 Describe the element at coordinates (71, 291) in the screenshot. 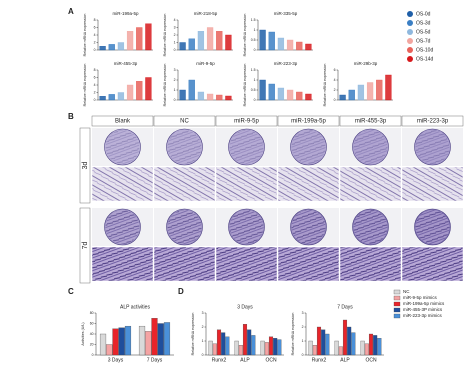

I see `panel-label: C` at that location.